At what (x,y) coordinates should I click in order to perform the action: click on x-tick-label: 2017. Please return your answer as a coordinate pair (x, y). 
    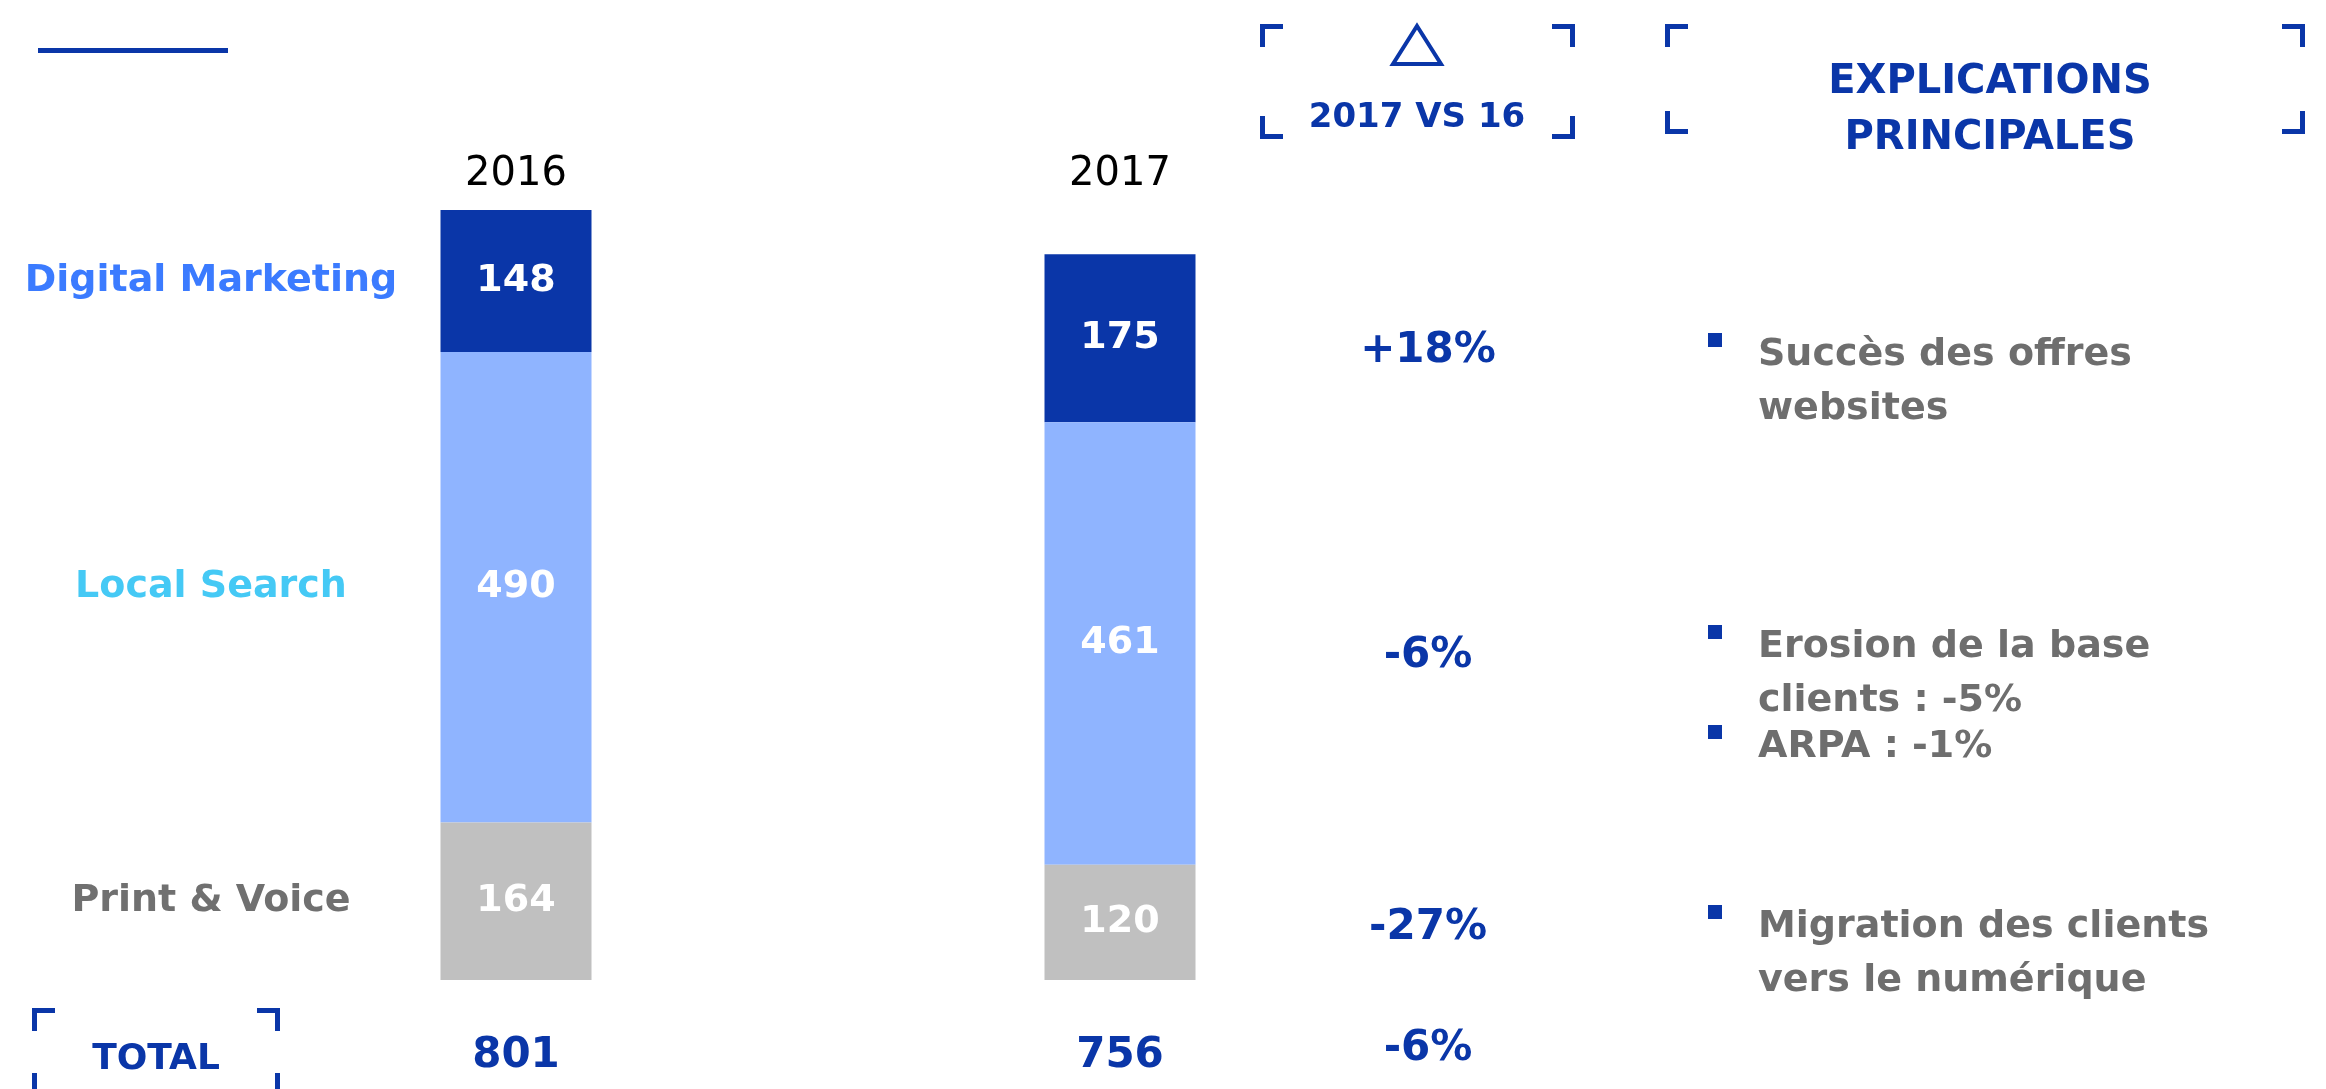
    Looking at the image, I should click on (1120, 171).